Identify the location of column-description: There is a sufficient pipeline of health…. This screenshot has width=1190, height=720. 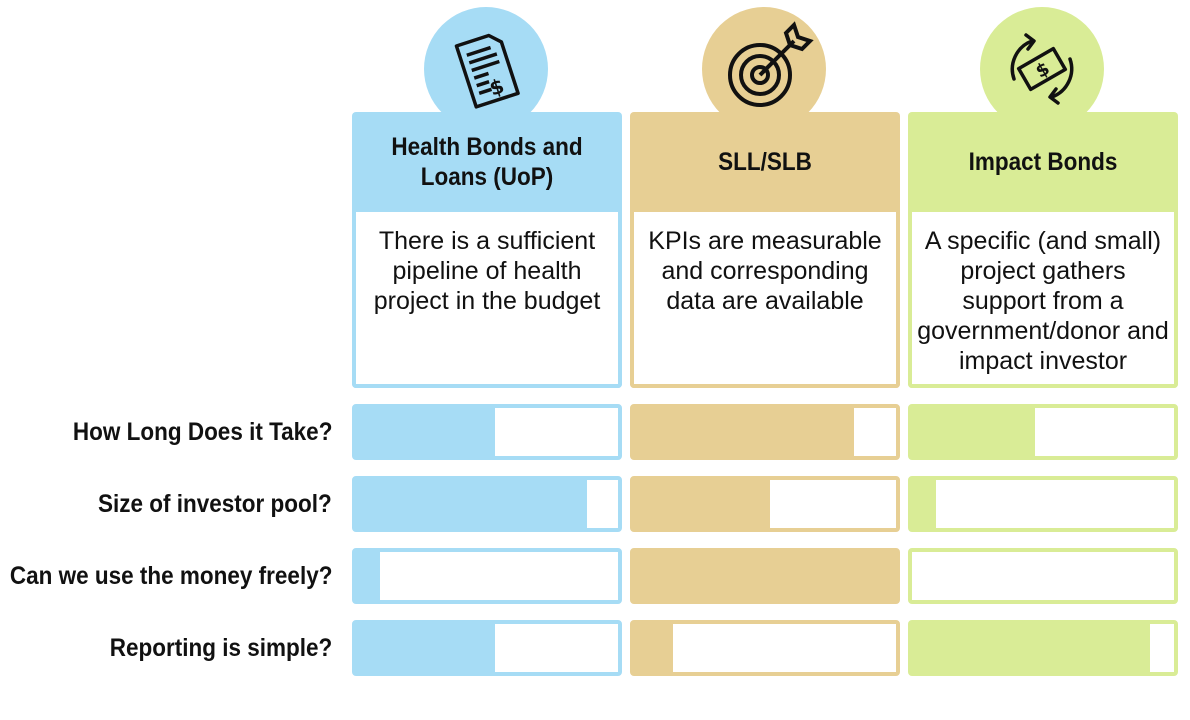
(487, 300).